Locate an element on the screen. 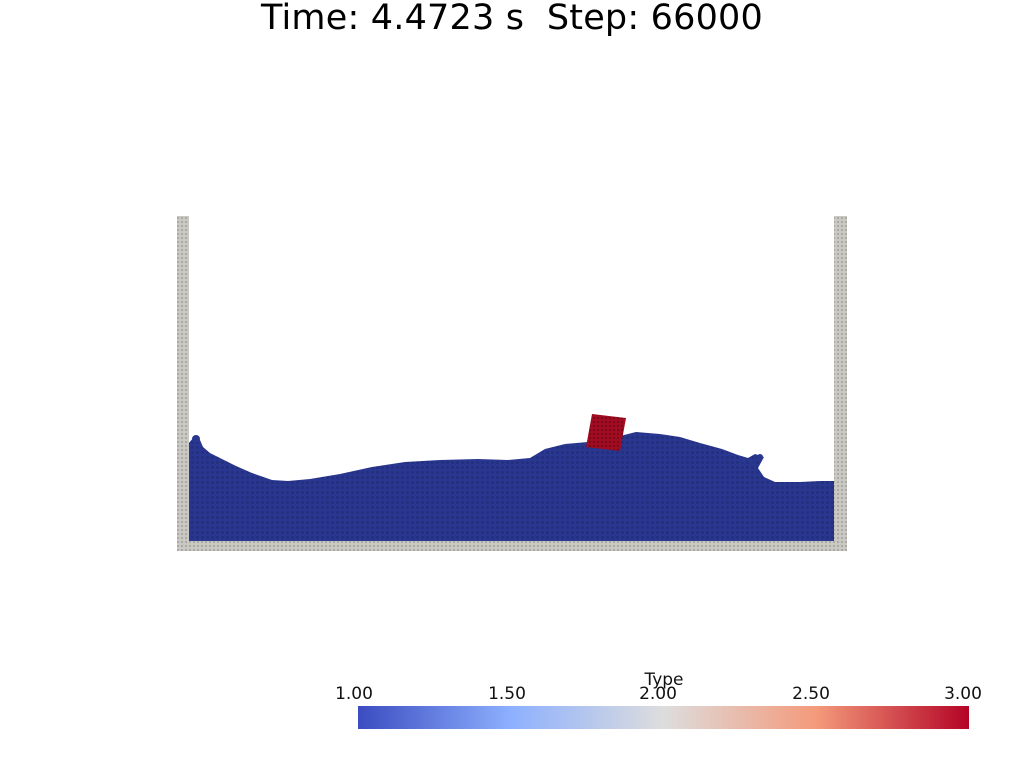  fluid-particles is located at coordinates (511, 486).